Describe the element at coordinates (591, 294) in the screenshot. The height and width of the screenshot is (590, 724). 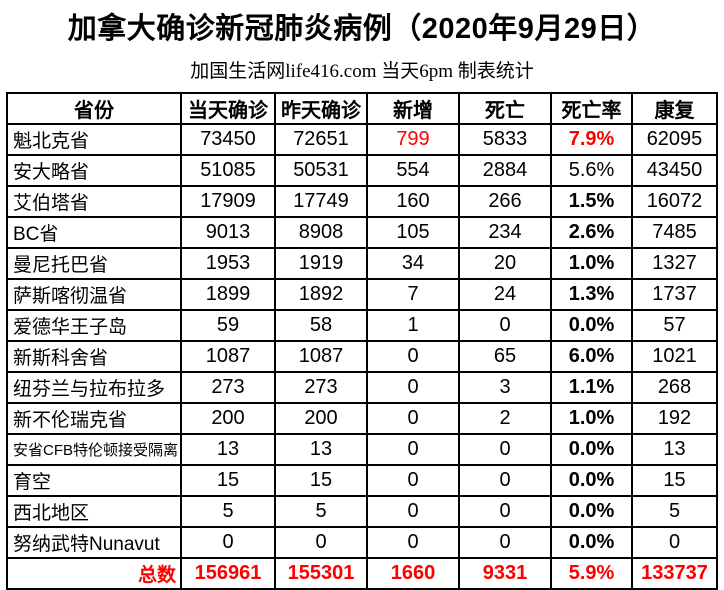
I see `value-cell: 1.3%` at that location.